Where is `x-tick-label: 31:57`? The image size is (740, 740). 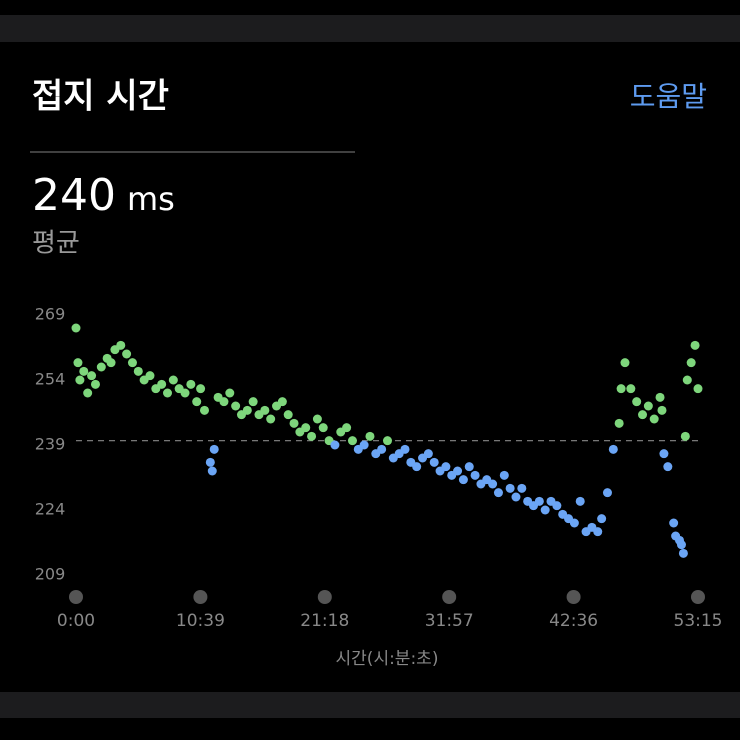 x-tick-label: 31:57 is located at coordinates (449, 621).